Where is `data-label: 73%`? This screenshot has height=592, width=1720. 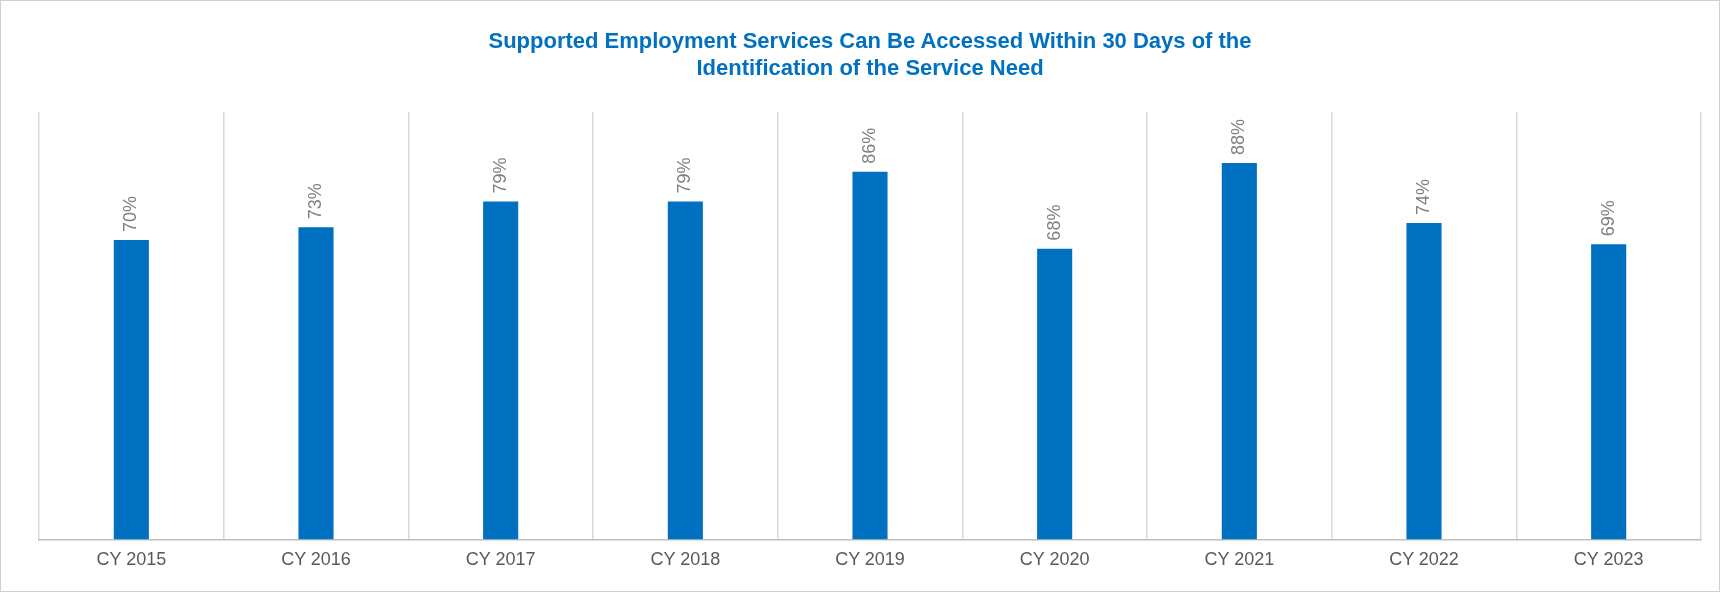 data-label: 73% is located at coordinates (314, 201).